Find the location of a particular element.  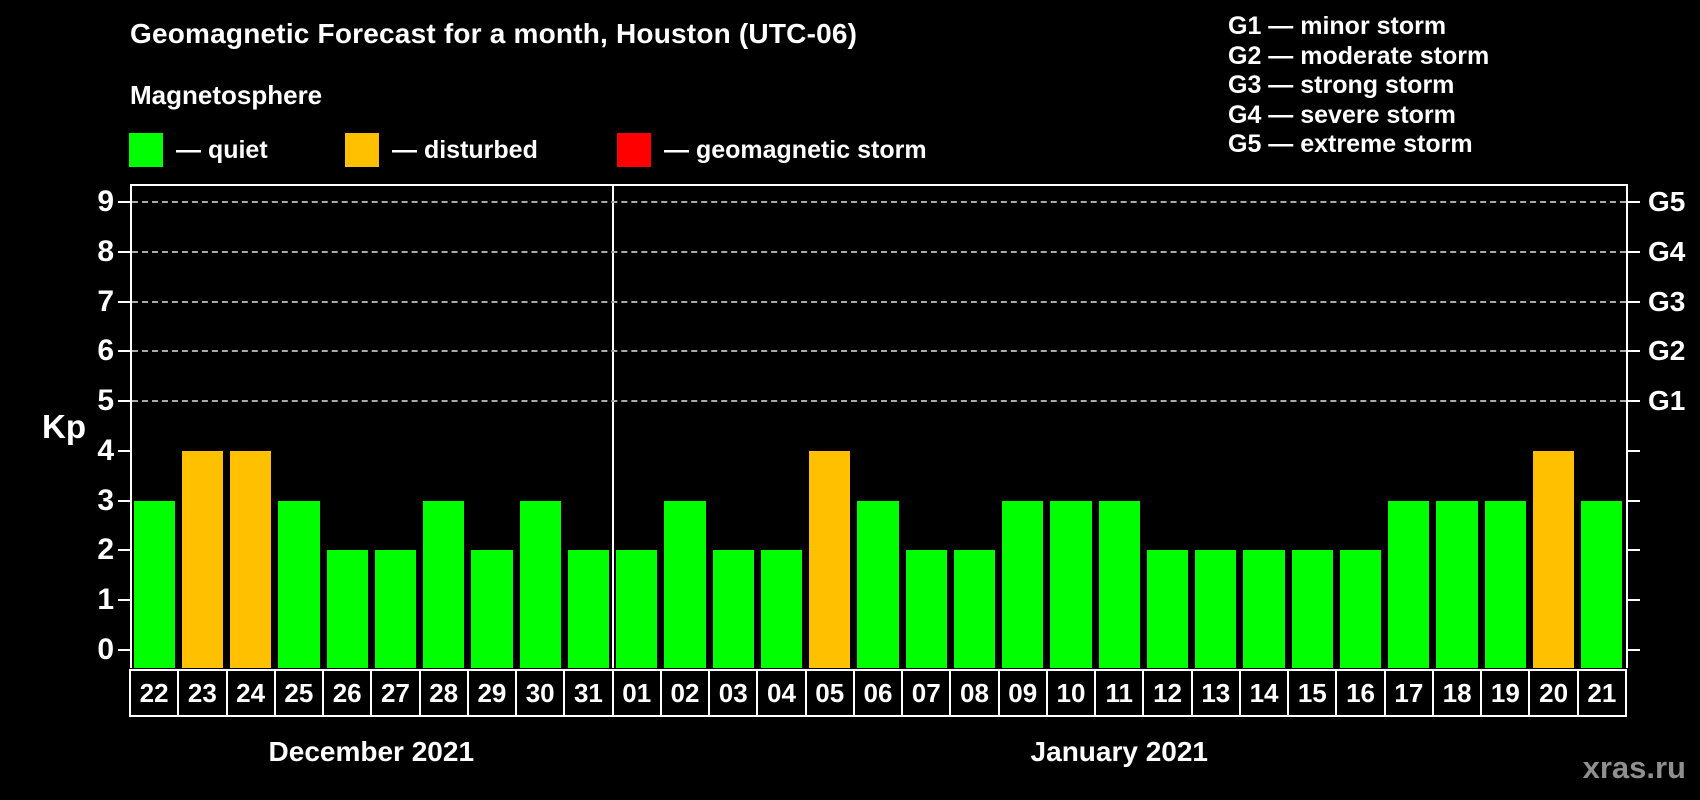

g-level-label-g2: G2 is located at coordinates (1667, 351).